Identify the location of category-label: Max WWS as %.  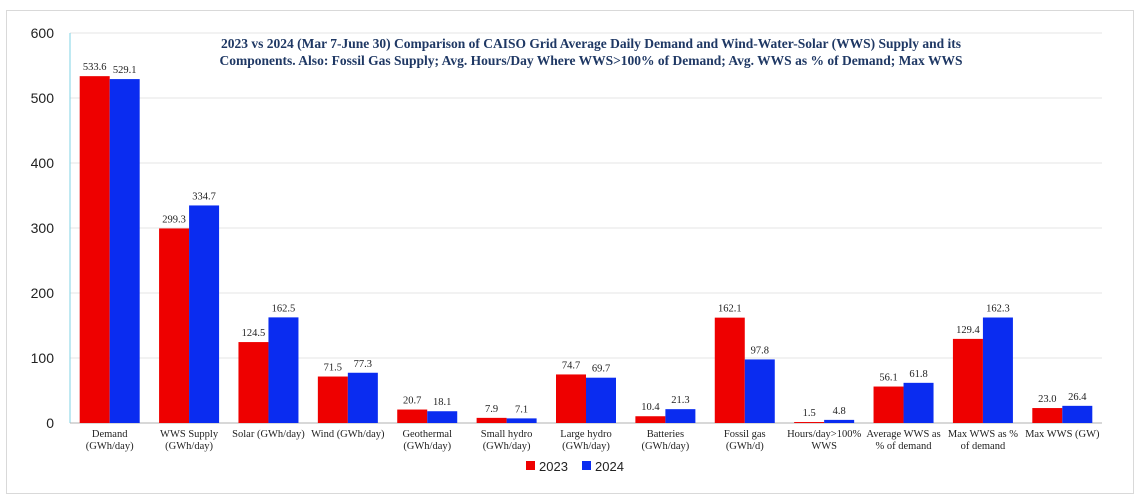
(983, 434).